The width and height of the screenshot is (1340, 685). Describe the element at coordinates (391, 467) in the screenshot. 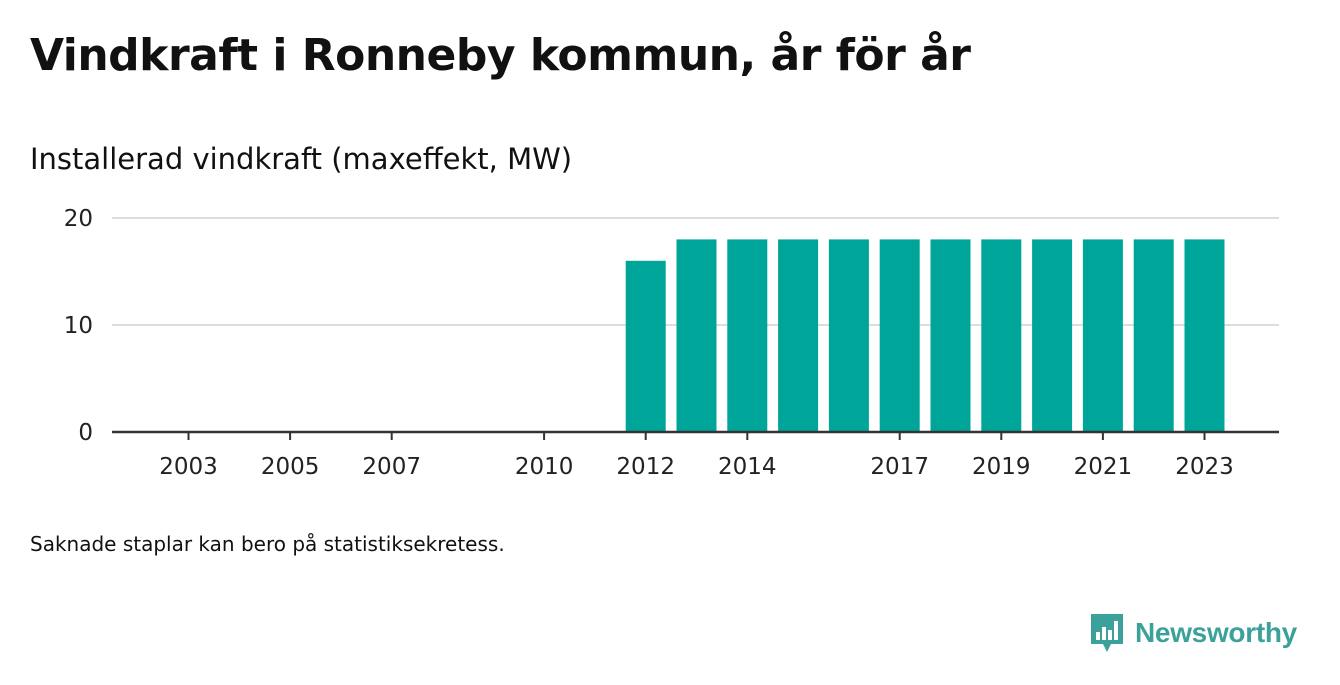

I see `x-tick-label: 2007` at that location.